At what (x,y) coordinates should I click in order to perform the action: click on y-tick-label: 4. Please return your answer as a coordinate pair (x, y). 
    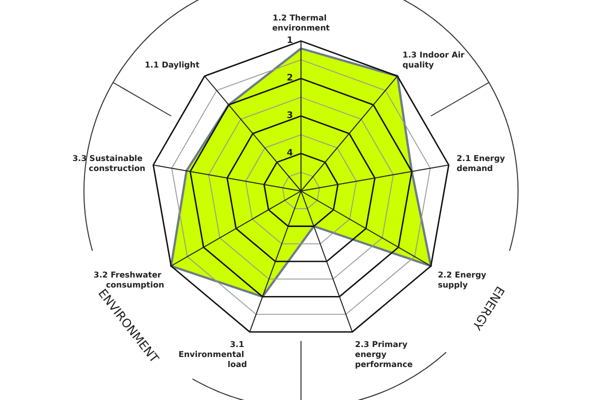
    Looking at the image, I should click on (289, 153).